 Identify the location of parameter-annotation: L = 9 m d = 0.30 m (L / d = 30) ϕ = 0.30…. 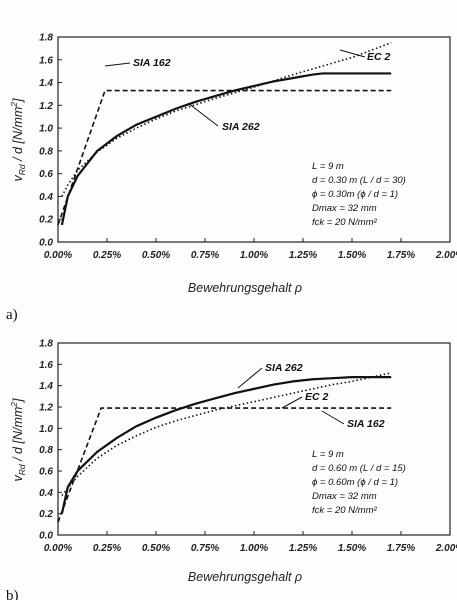
(359, 194).